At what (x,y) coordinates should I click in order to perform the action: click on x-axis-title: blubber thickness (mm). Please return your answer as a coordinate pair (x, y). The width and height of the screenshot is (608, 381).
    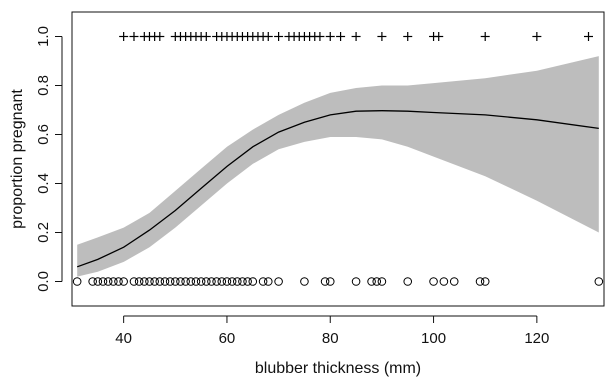
    Looking at the image, I should click on (338, 368).